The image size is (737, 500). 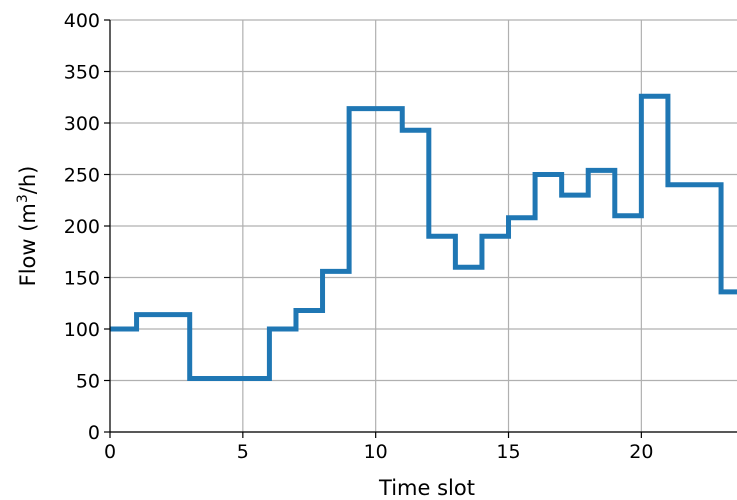 What do you see at coordinates (28, 180) in the screenshot?
I see `y-axis-label-unit: /h)` at bounding box center [28, 180].